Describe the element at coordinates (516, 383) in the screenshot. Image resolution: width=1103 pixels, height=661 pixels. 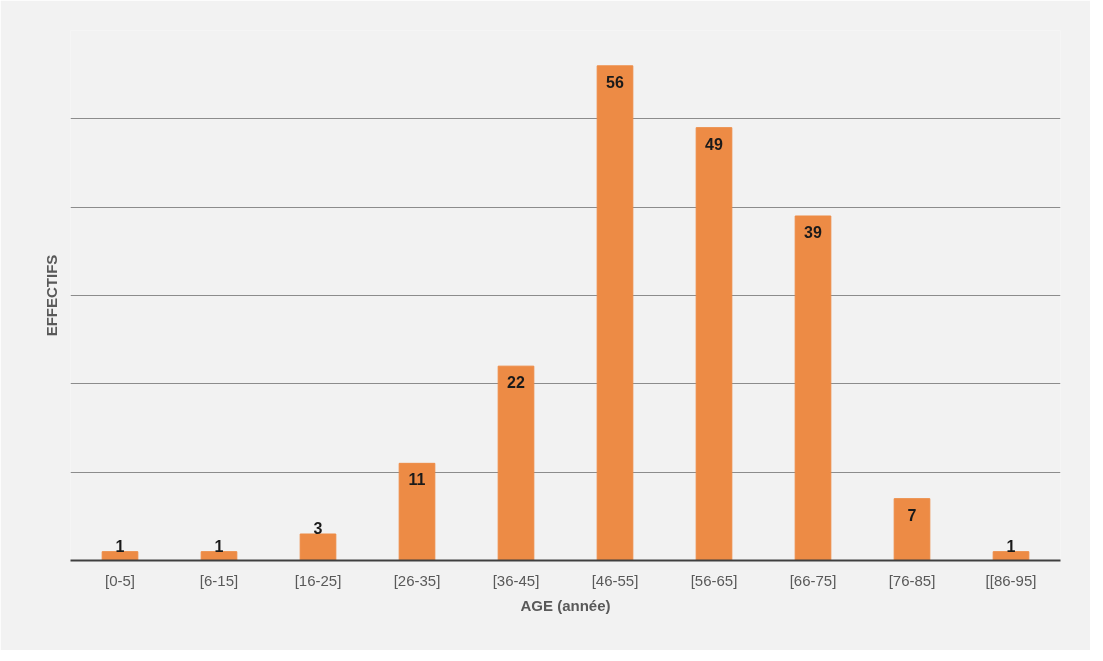
I see `data-label: 22` at that location.